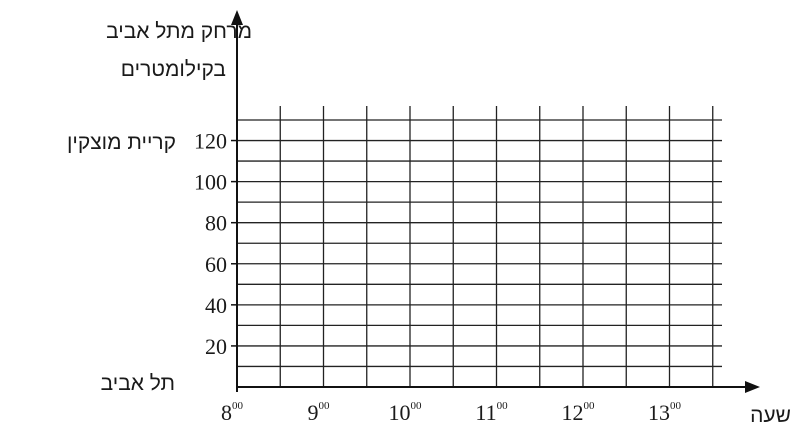  What do you see at coordinates (752, 387) in the screenshot?
I see `x-axis-arrowhead` at bounding box center [752, 387].